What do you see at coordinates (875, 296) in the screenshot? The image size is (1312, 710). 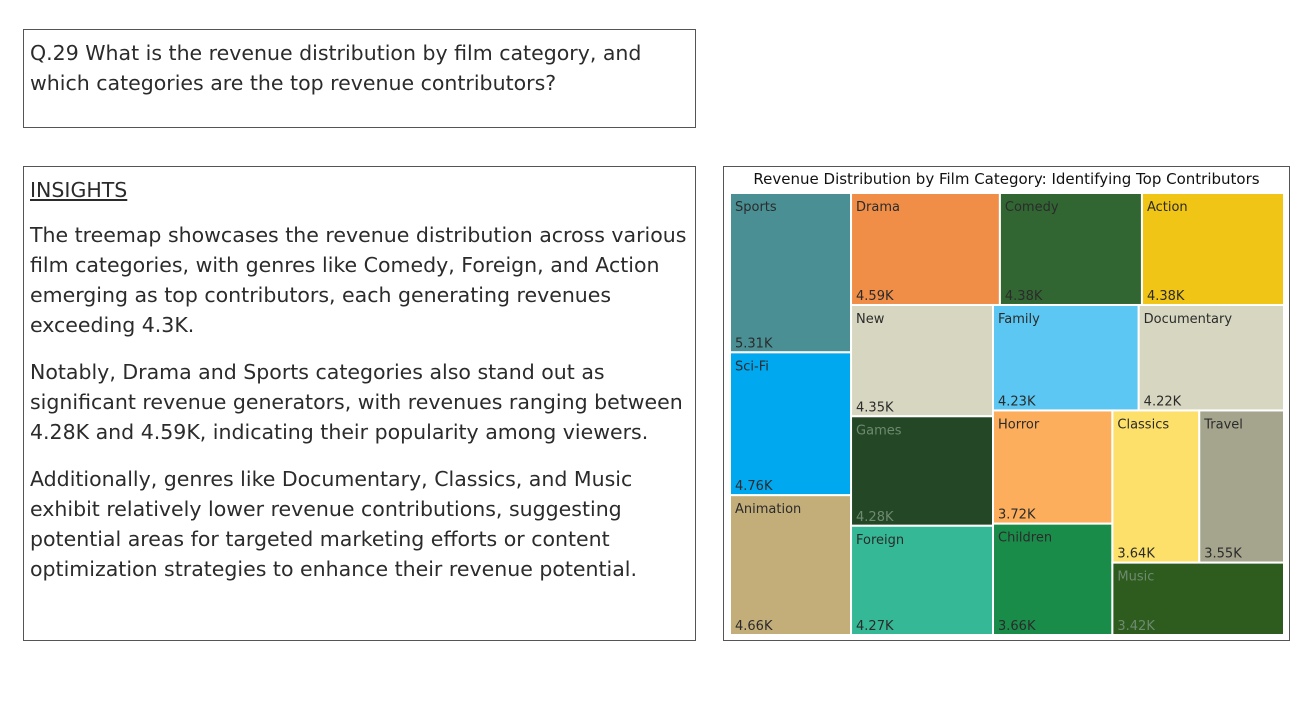 I see `tile-value-label: 4.59K` at bounding box center [875, 296].